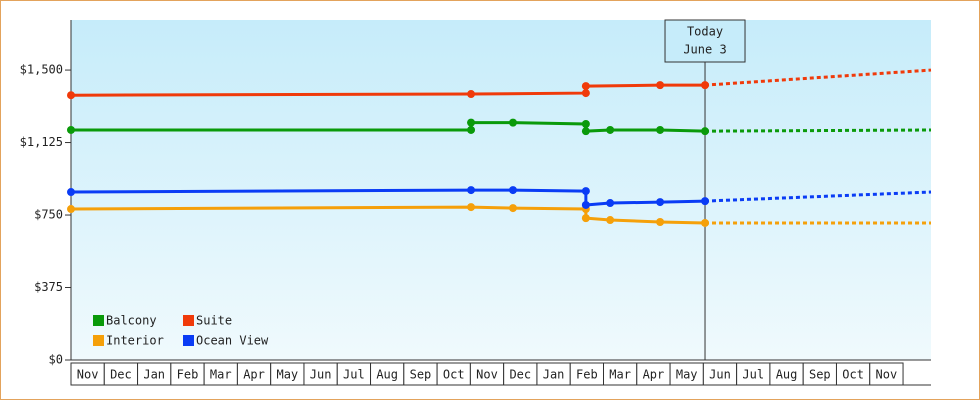 The width and height of the screenshot is (980, 400). I want to click on y-tick-label: $1,500, so click(41, 70).